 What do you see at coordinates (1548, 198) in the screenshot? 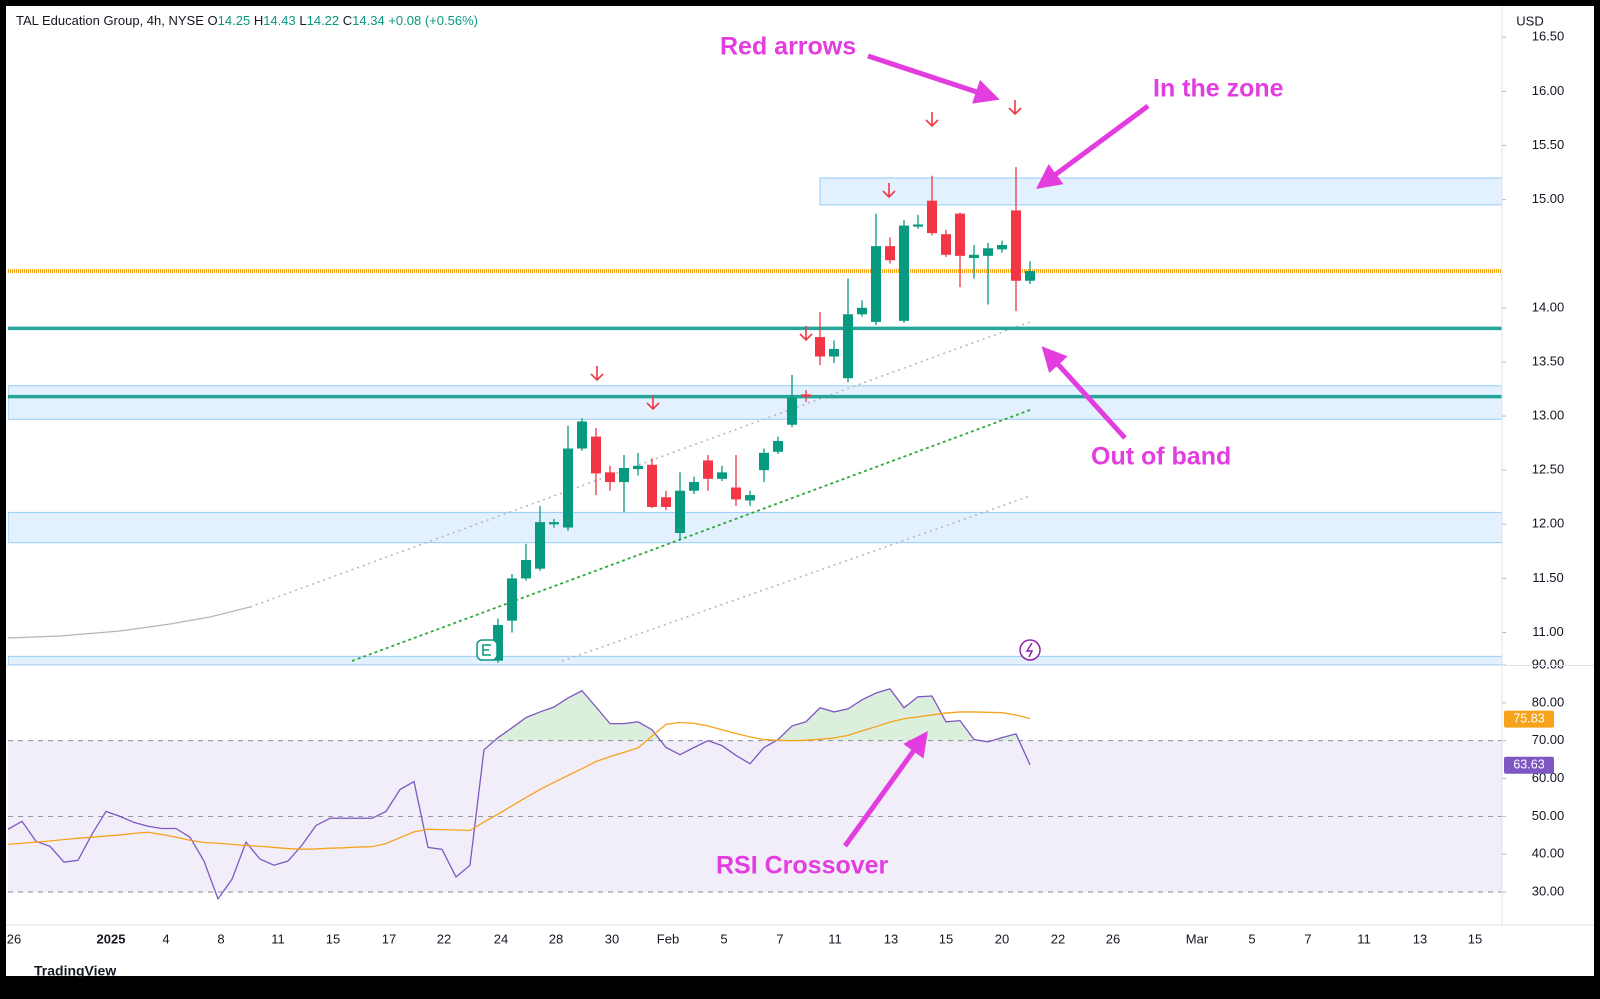
I see `y-tick-label: 15.00` at bounding box center [1548, 198].